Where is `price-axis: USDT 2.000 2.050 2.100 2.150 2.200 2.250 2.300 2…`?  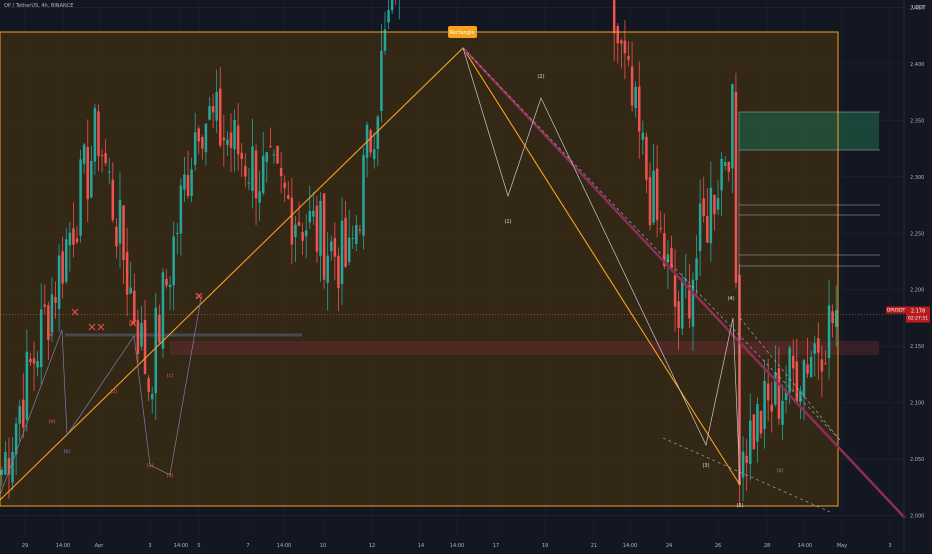
price-axis: USDT 2.000 2.050 2.100 2.150 2.200 2.250 2.300 2… is located at coordinates (908, 275).